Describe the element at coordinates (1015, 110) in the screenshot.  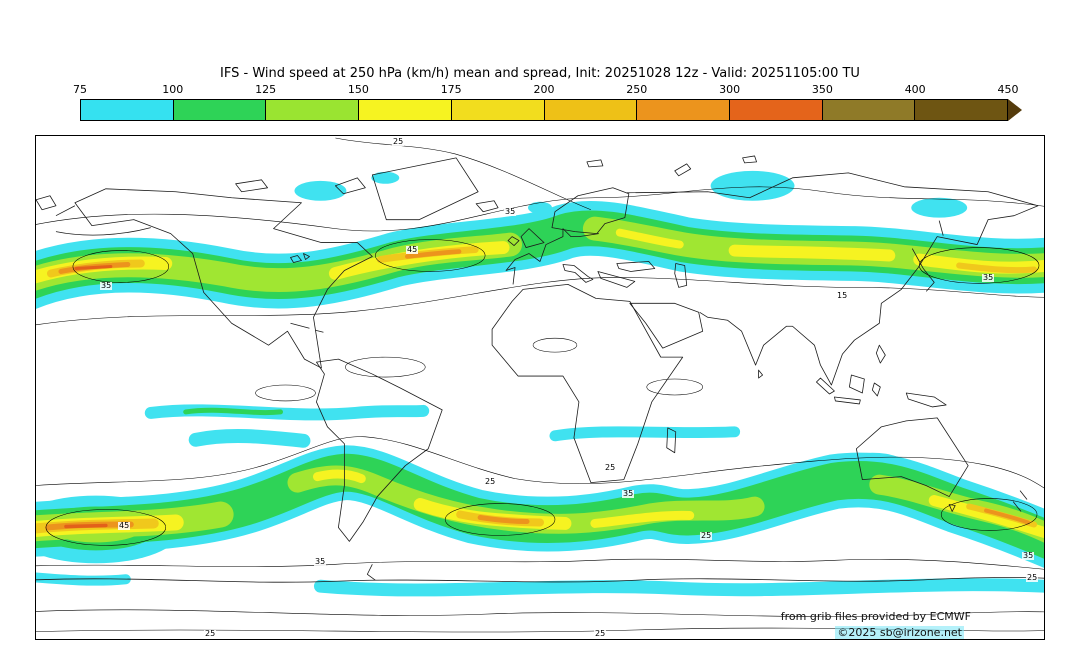
I see `colorbar-arrow` at that location.